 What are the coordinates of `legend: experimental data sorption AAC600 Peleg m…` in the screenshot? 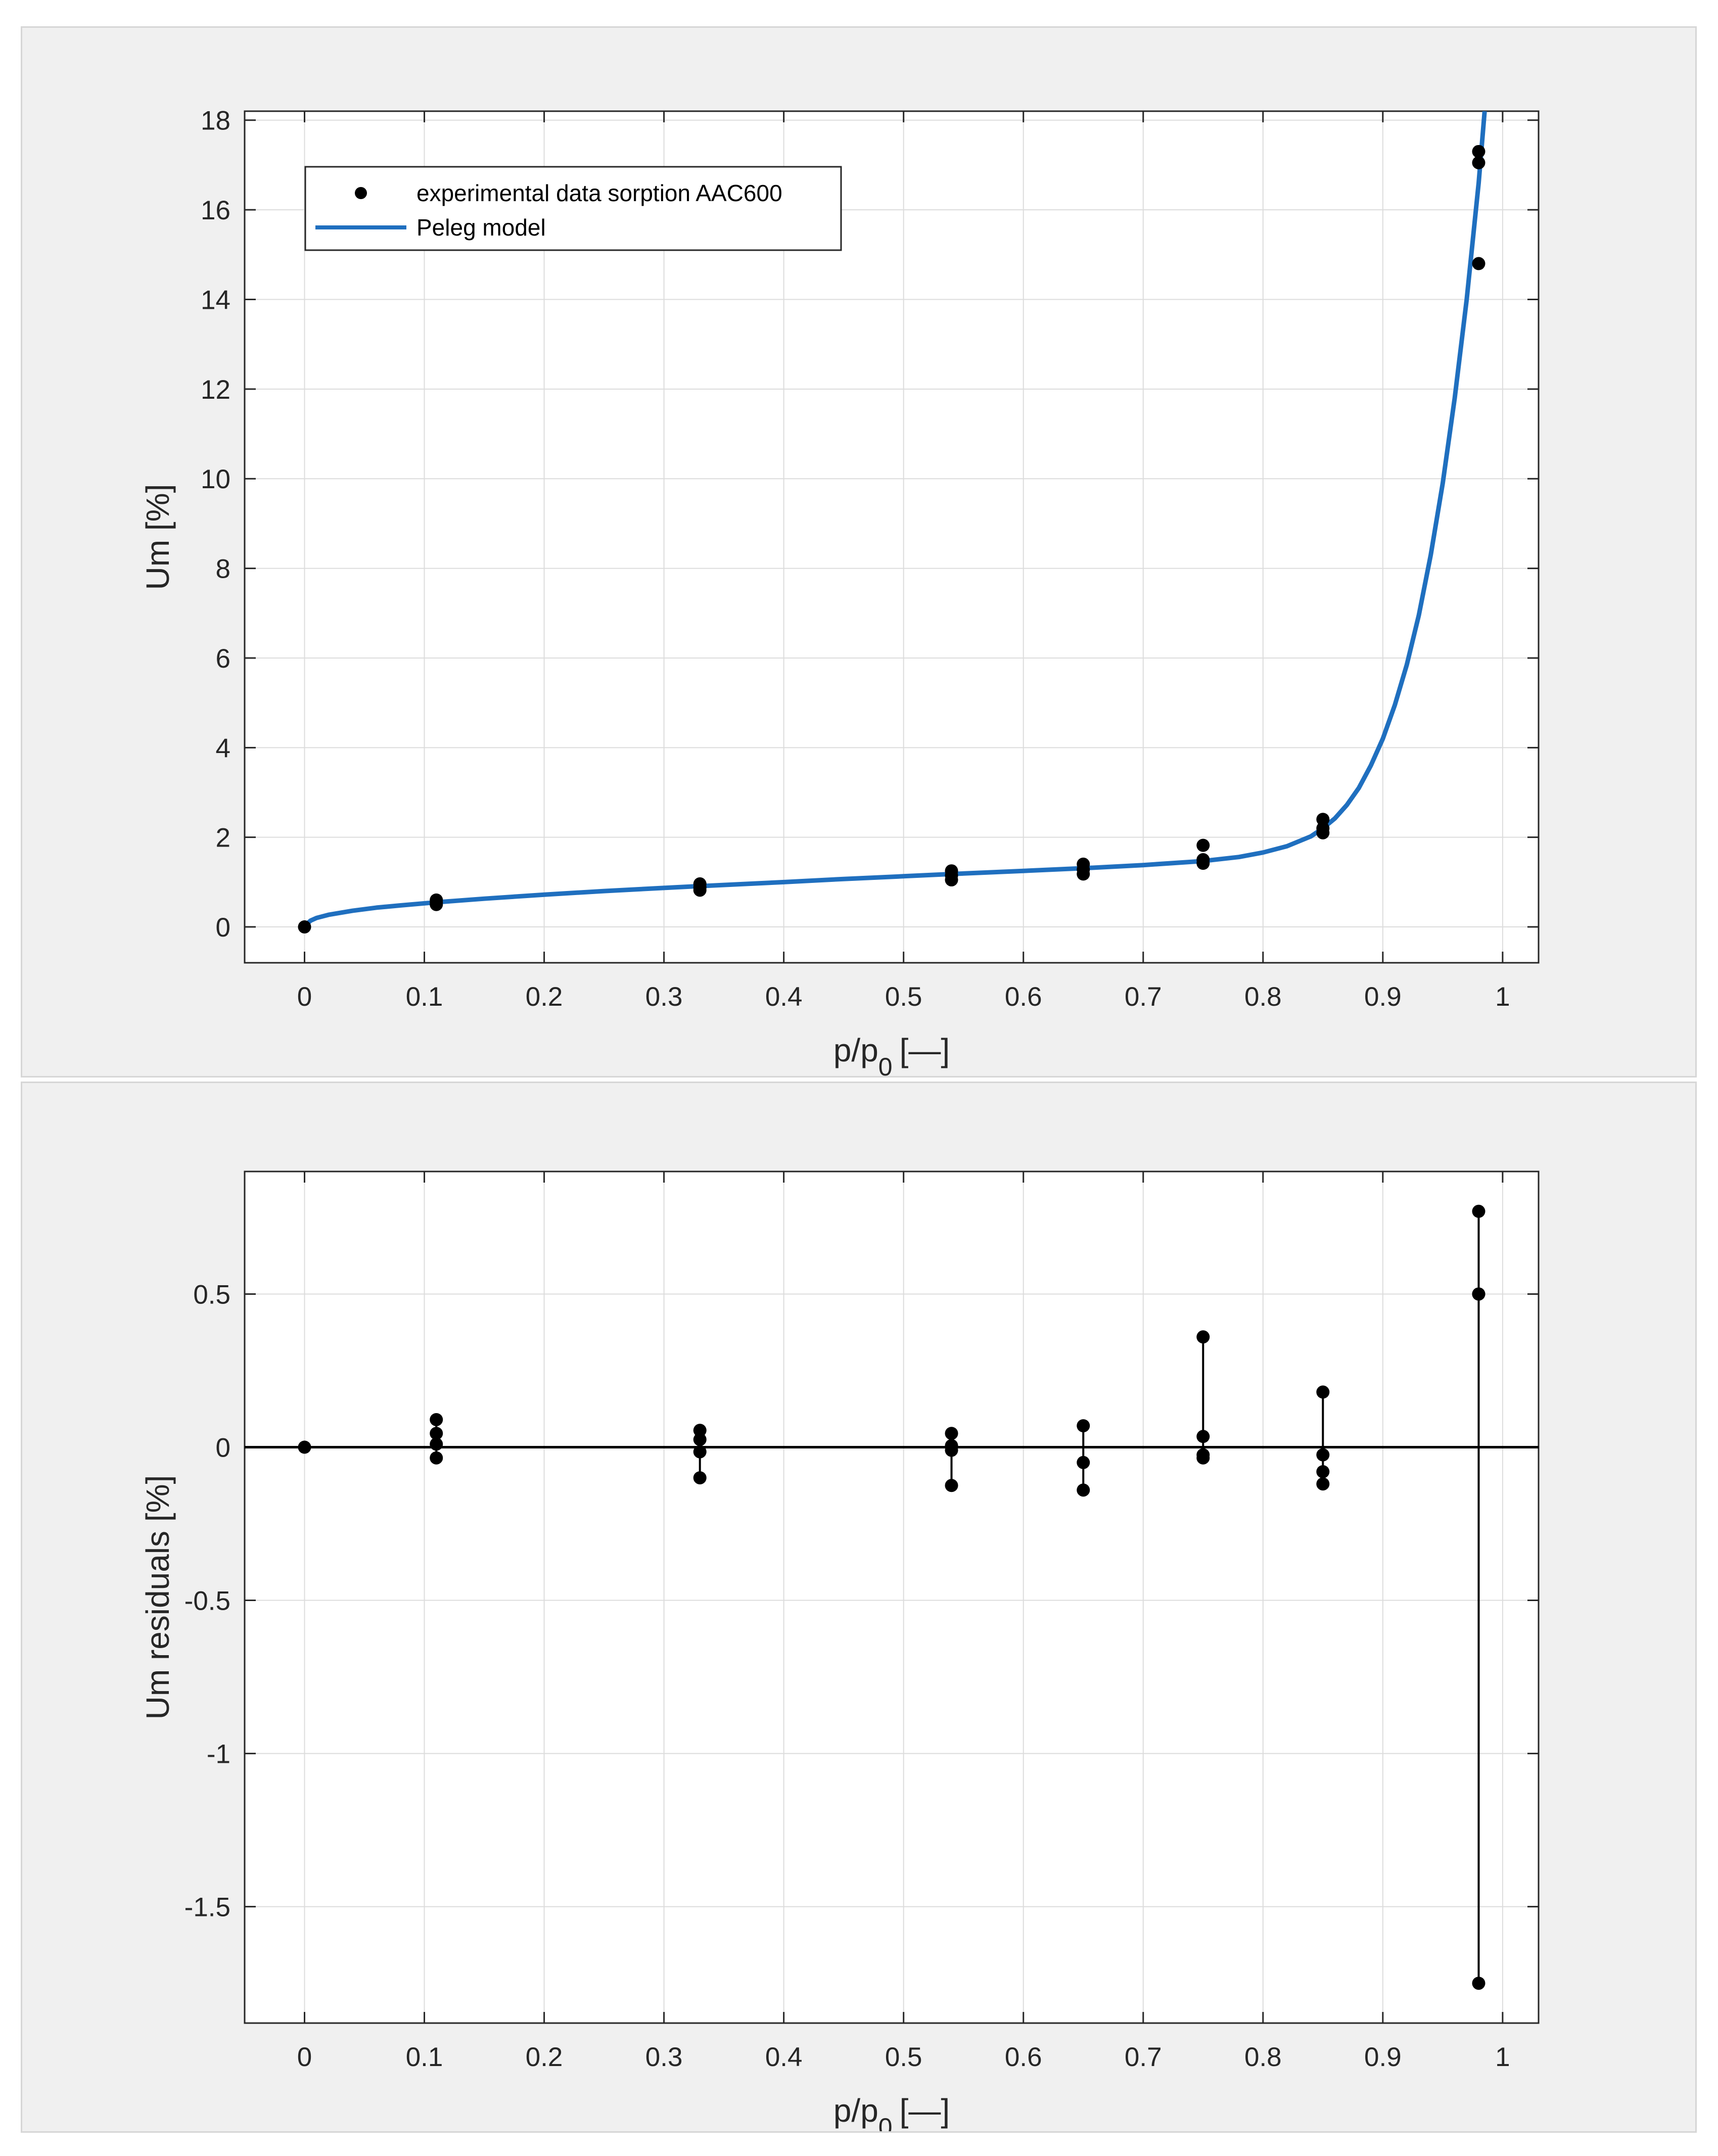 It's located at (573, 208).